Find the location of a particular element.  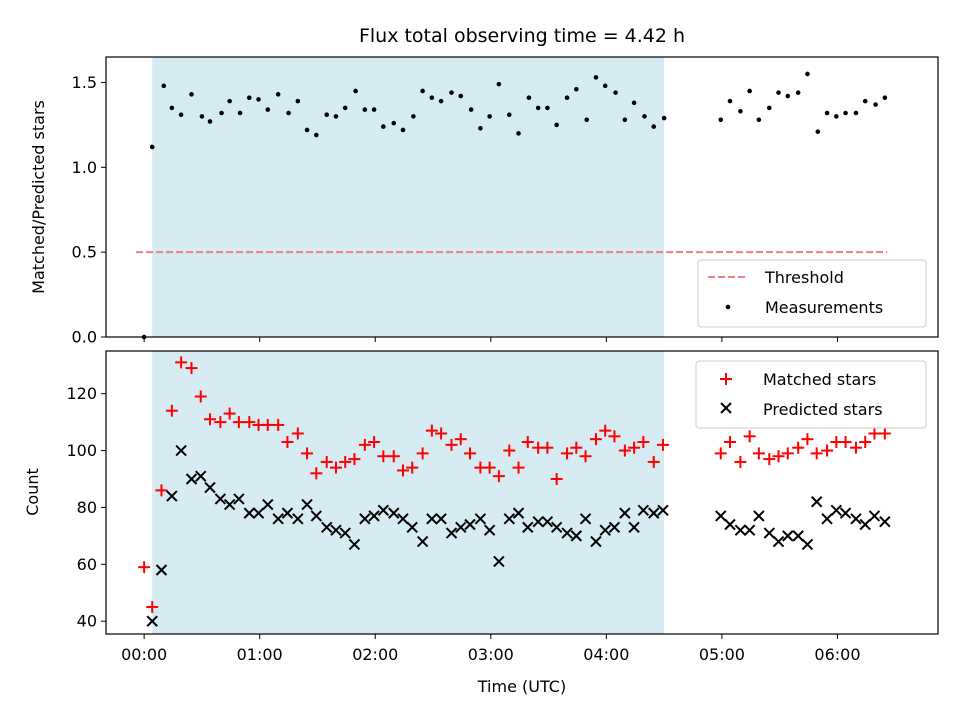

ratio-x-ticks is located at coordinates (490, 339).